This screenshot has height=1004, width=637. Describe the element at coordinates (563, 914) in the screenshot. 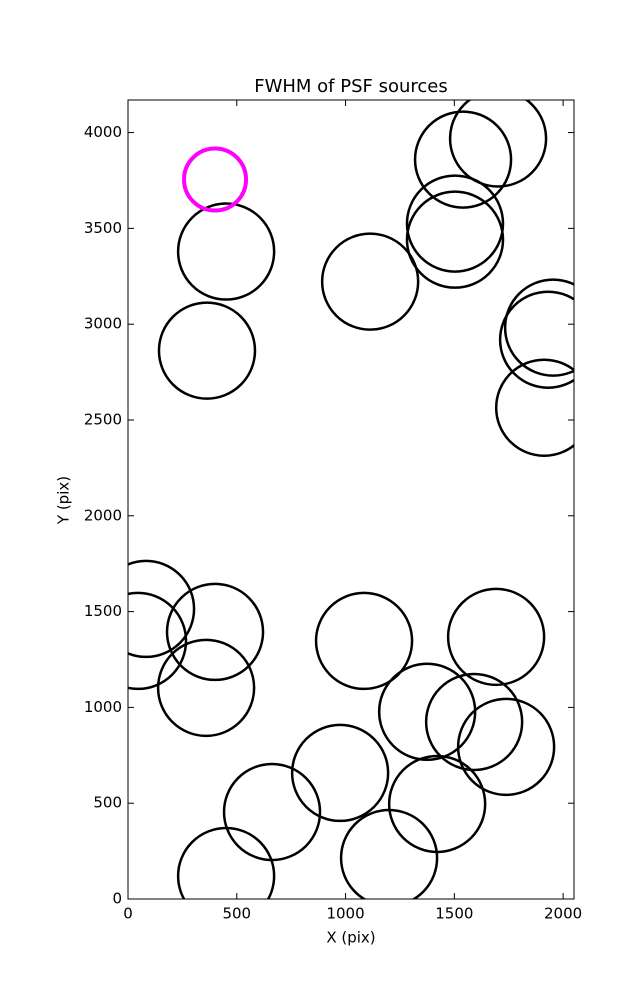

I see `x-tick-label: 2000` at that location.